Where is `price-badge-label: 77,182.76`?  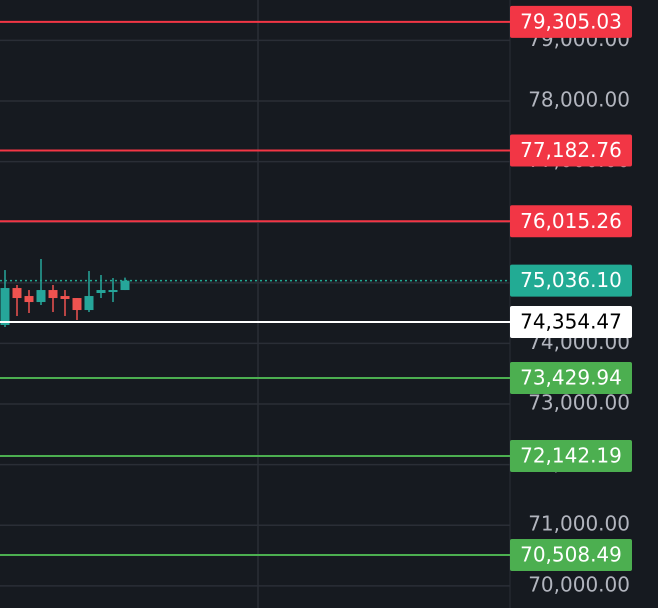 price-badge-label: 77,182.76 is located at coordinates (571, 150).